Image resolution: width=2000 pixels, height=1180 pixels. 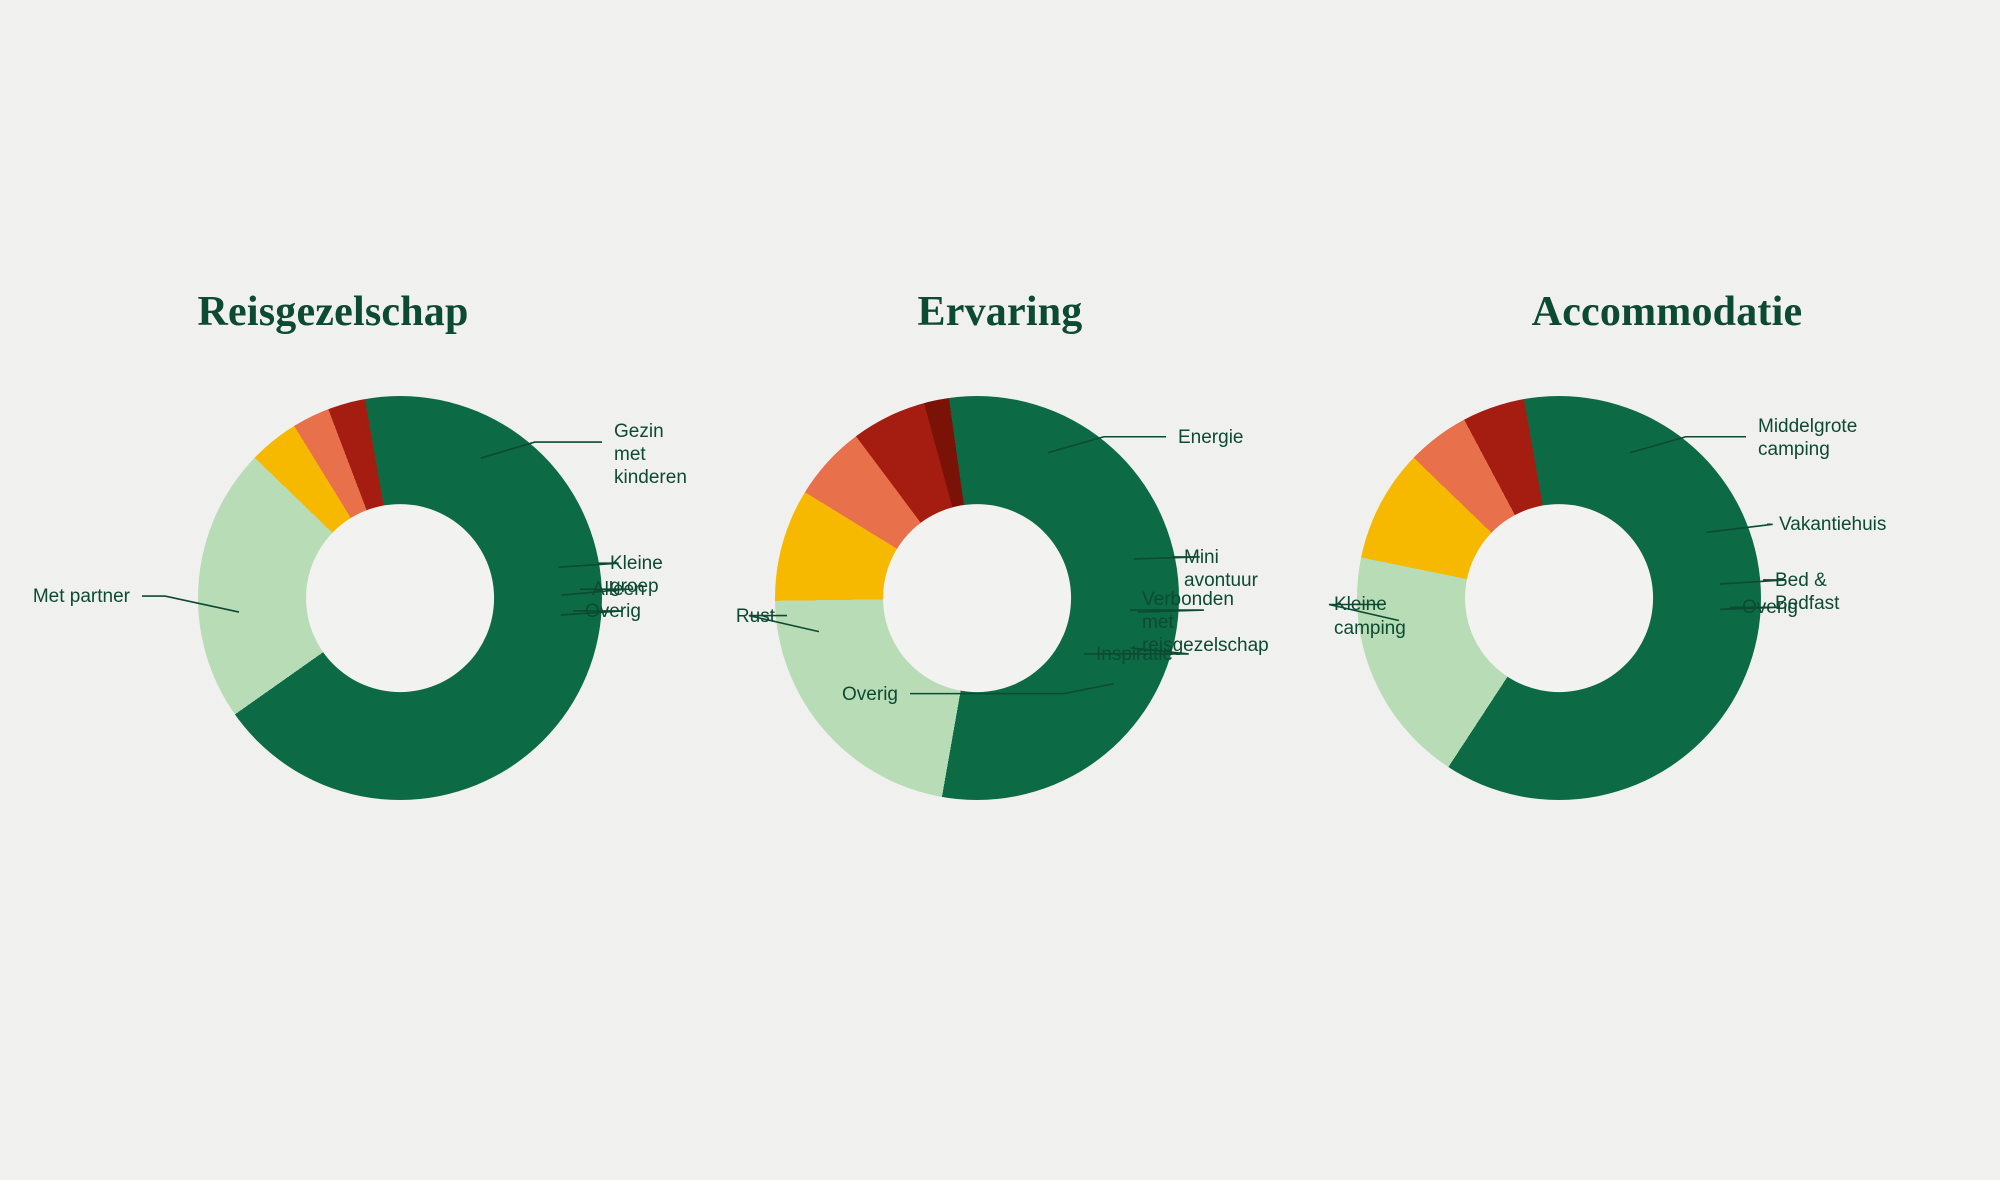 What do you see at coordinates (81, 597) in the screenshot?
I see `slice-label-1-1: Met partner` at bounding box center [81, 597].